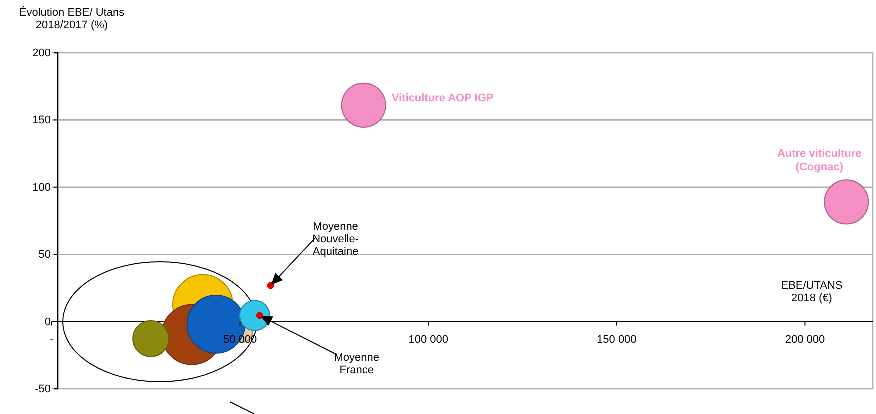 This screenshot has width=876, height=414. Describe the element at coordinates (805, 340) in the screenshot. I see `x-tick-label: 200 000` at that location.